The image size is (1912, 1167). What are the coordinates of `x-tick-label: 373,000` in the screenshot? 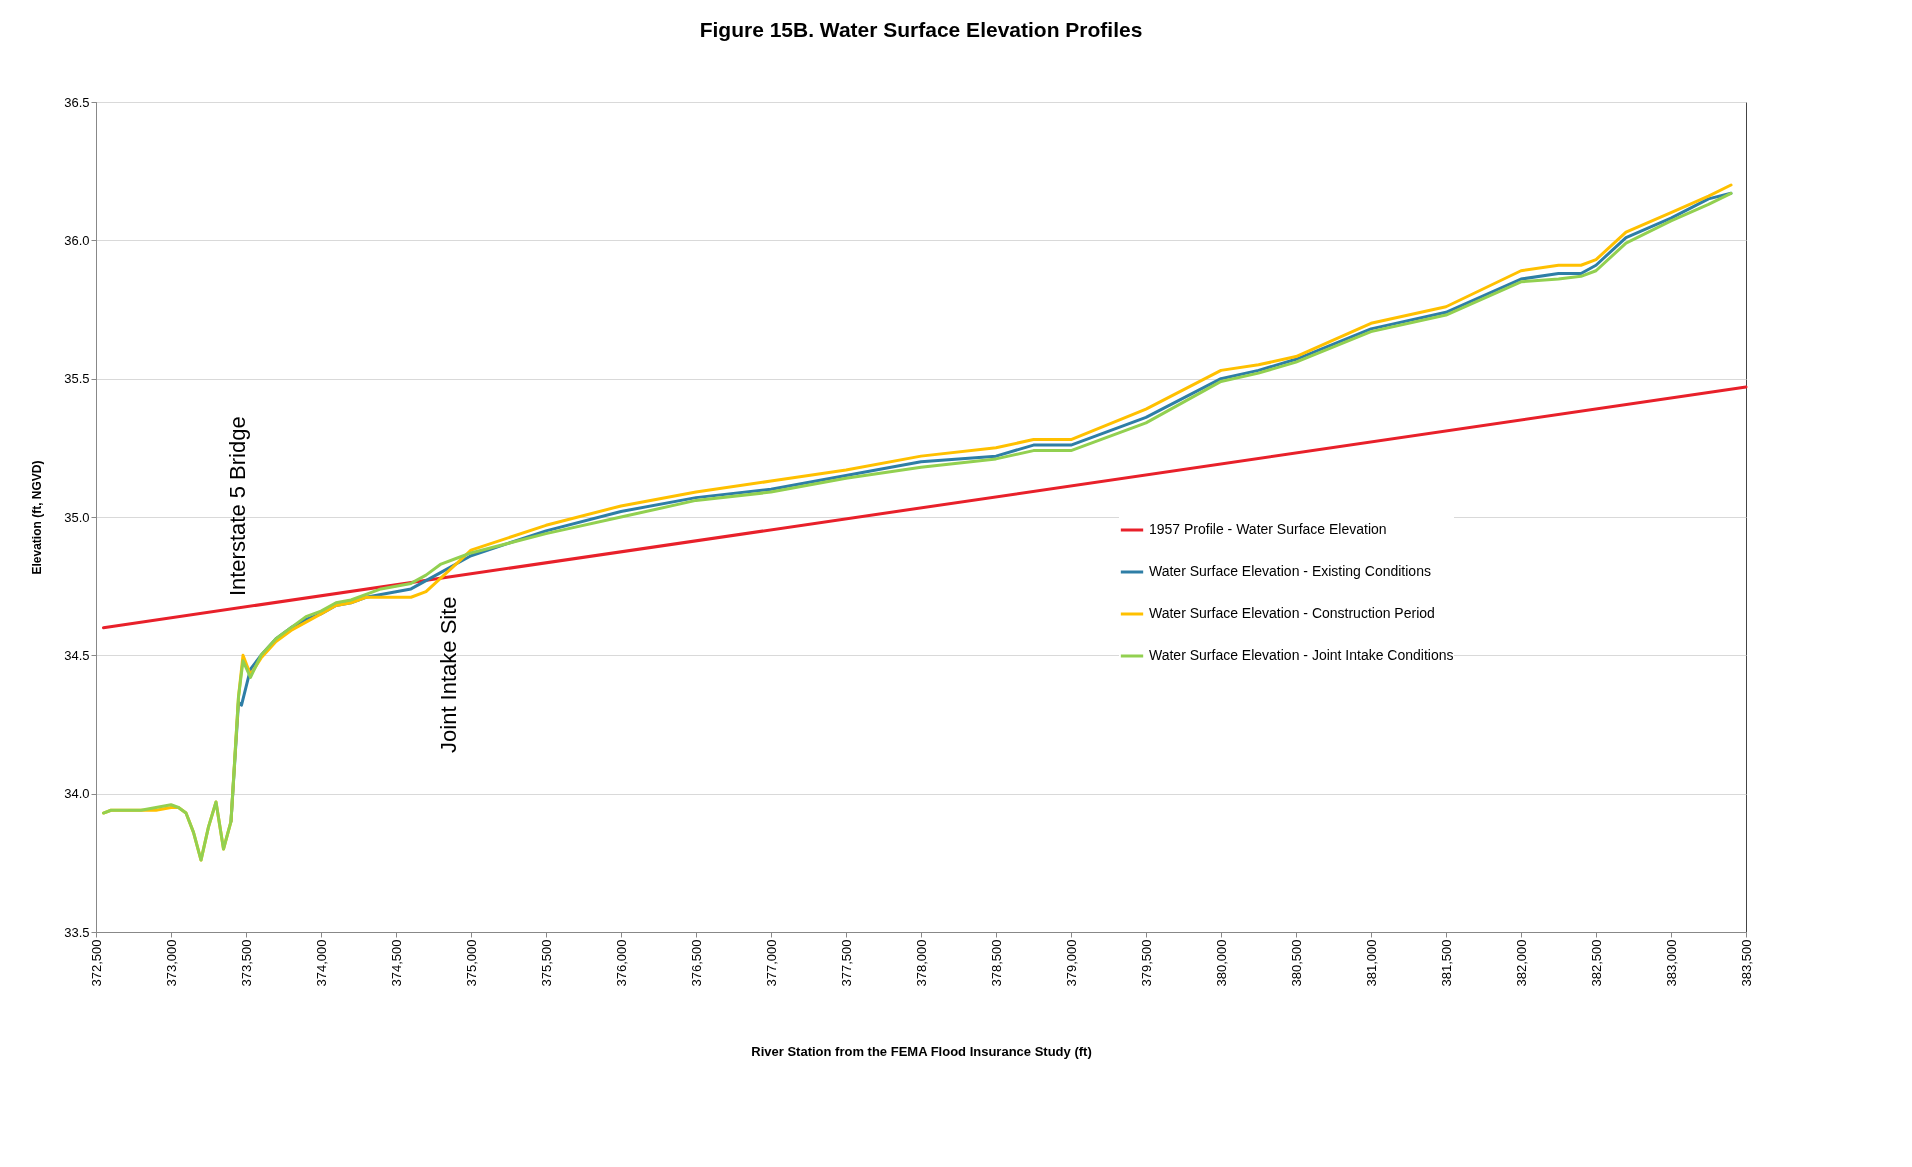 It's located at (171, 963).